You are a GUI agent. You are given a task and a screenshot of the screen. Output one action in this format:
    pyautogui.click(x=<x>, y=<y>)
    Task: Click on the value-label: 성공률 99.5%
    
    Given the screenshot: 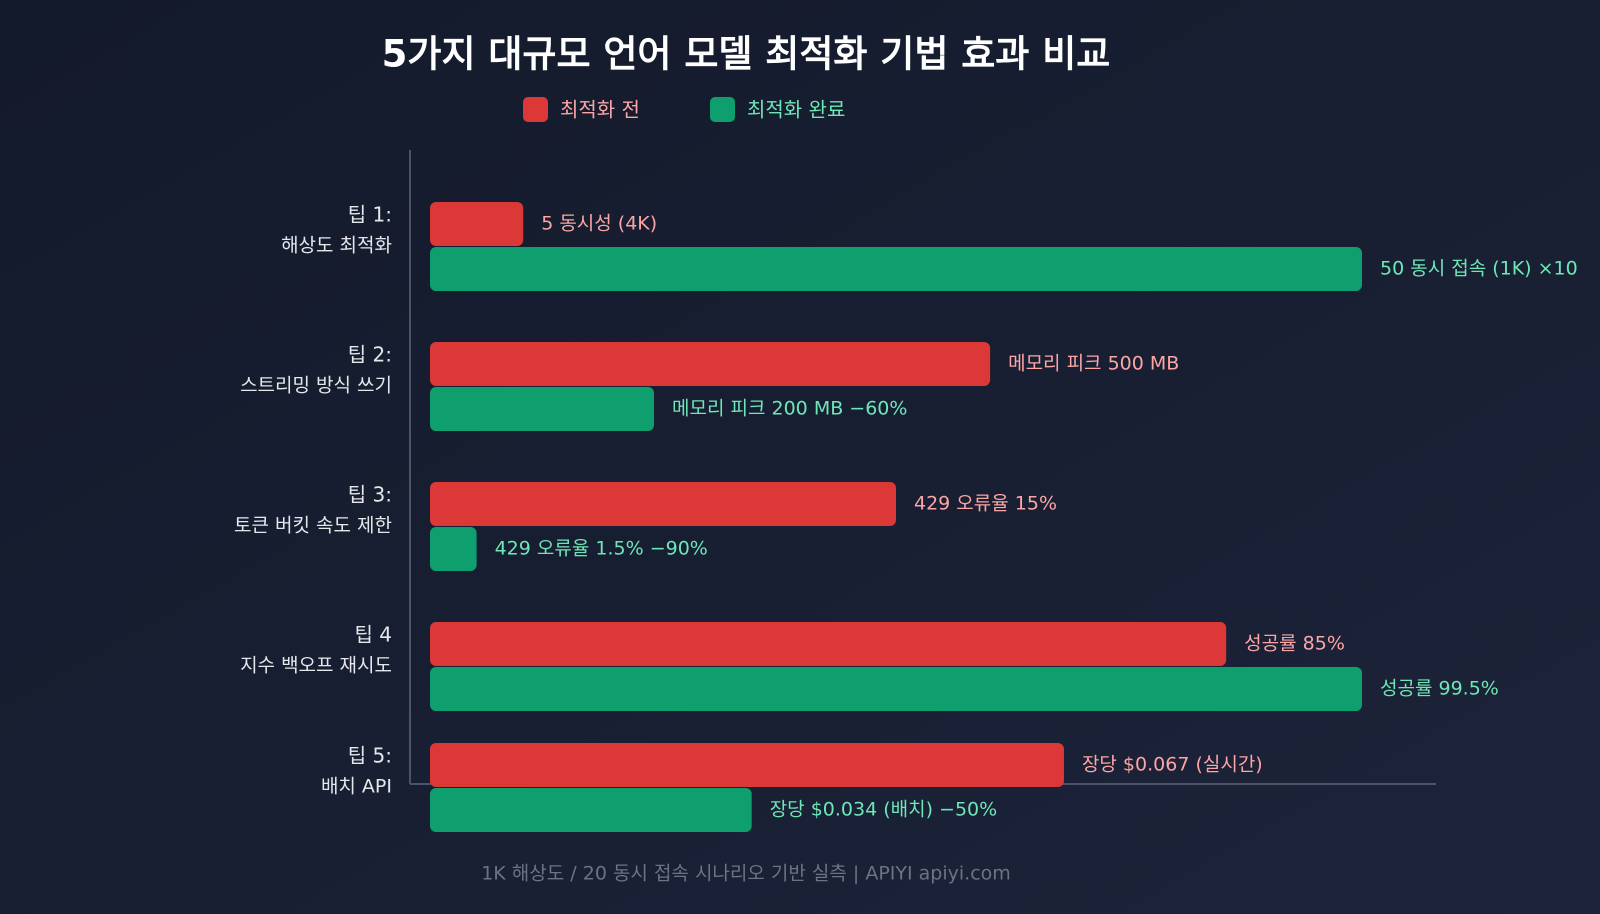 What is the action you would take?
    pyautogui.click(x=1439, y=689)
    